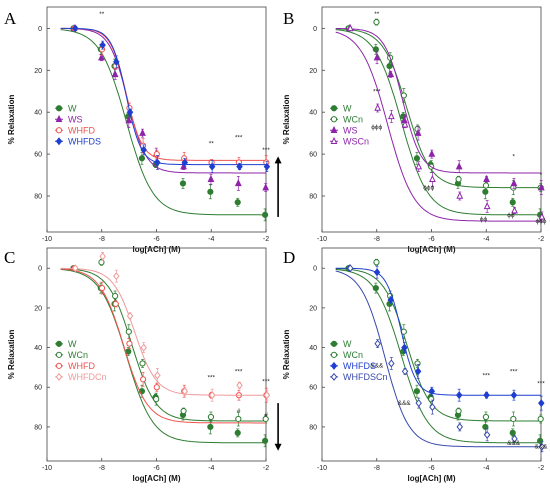 This screenshot has height=488, width=550. I want to click on significance-label: **, so click(377, 14).